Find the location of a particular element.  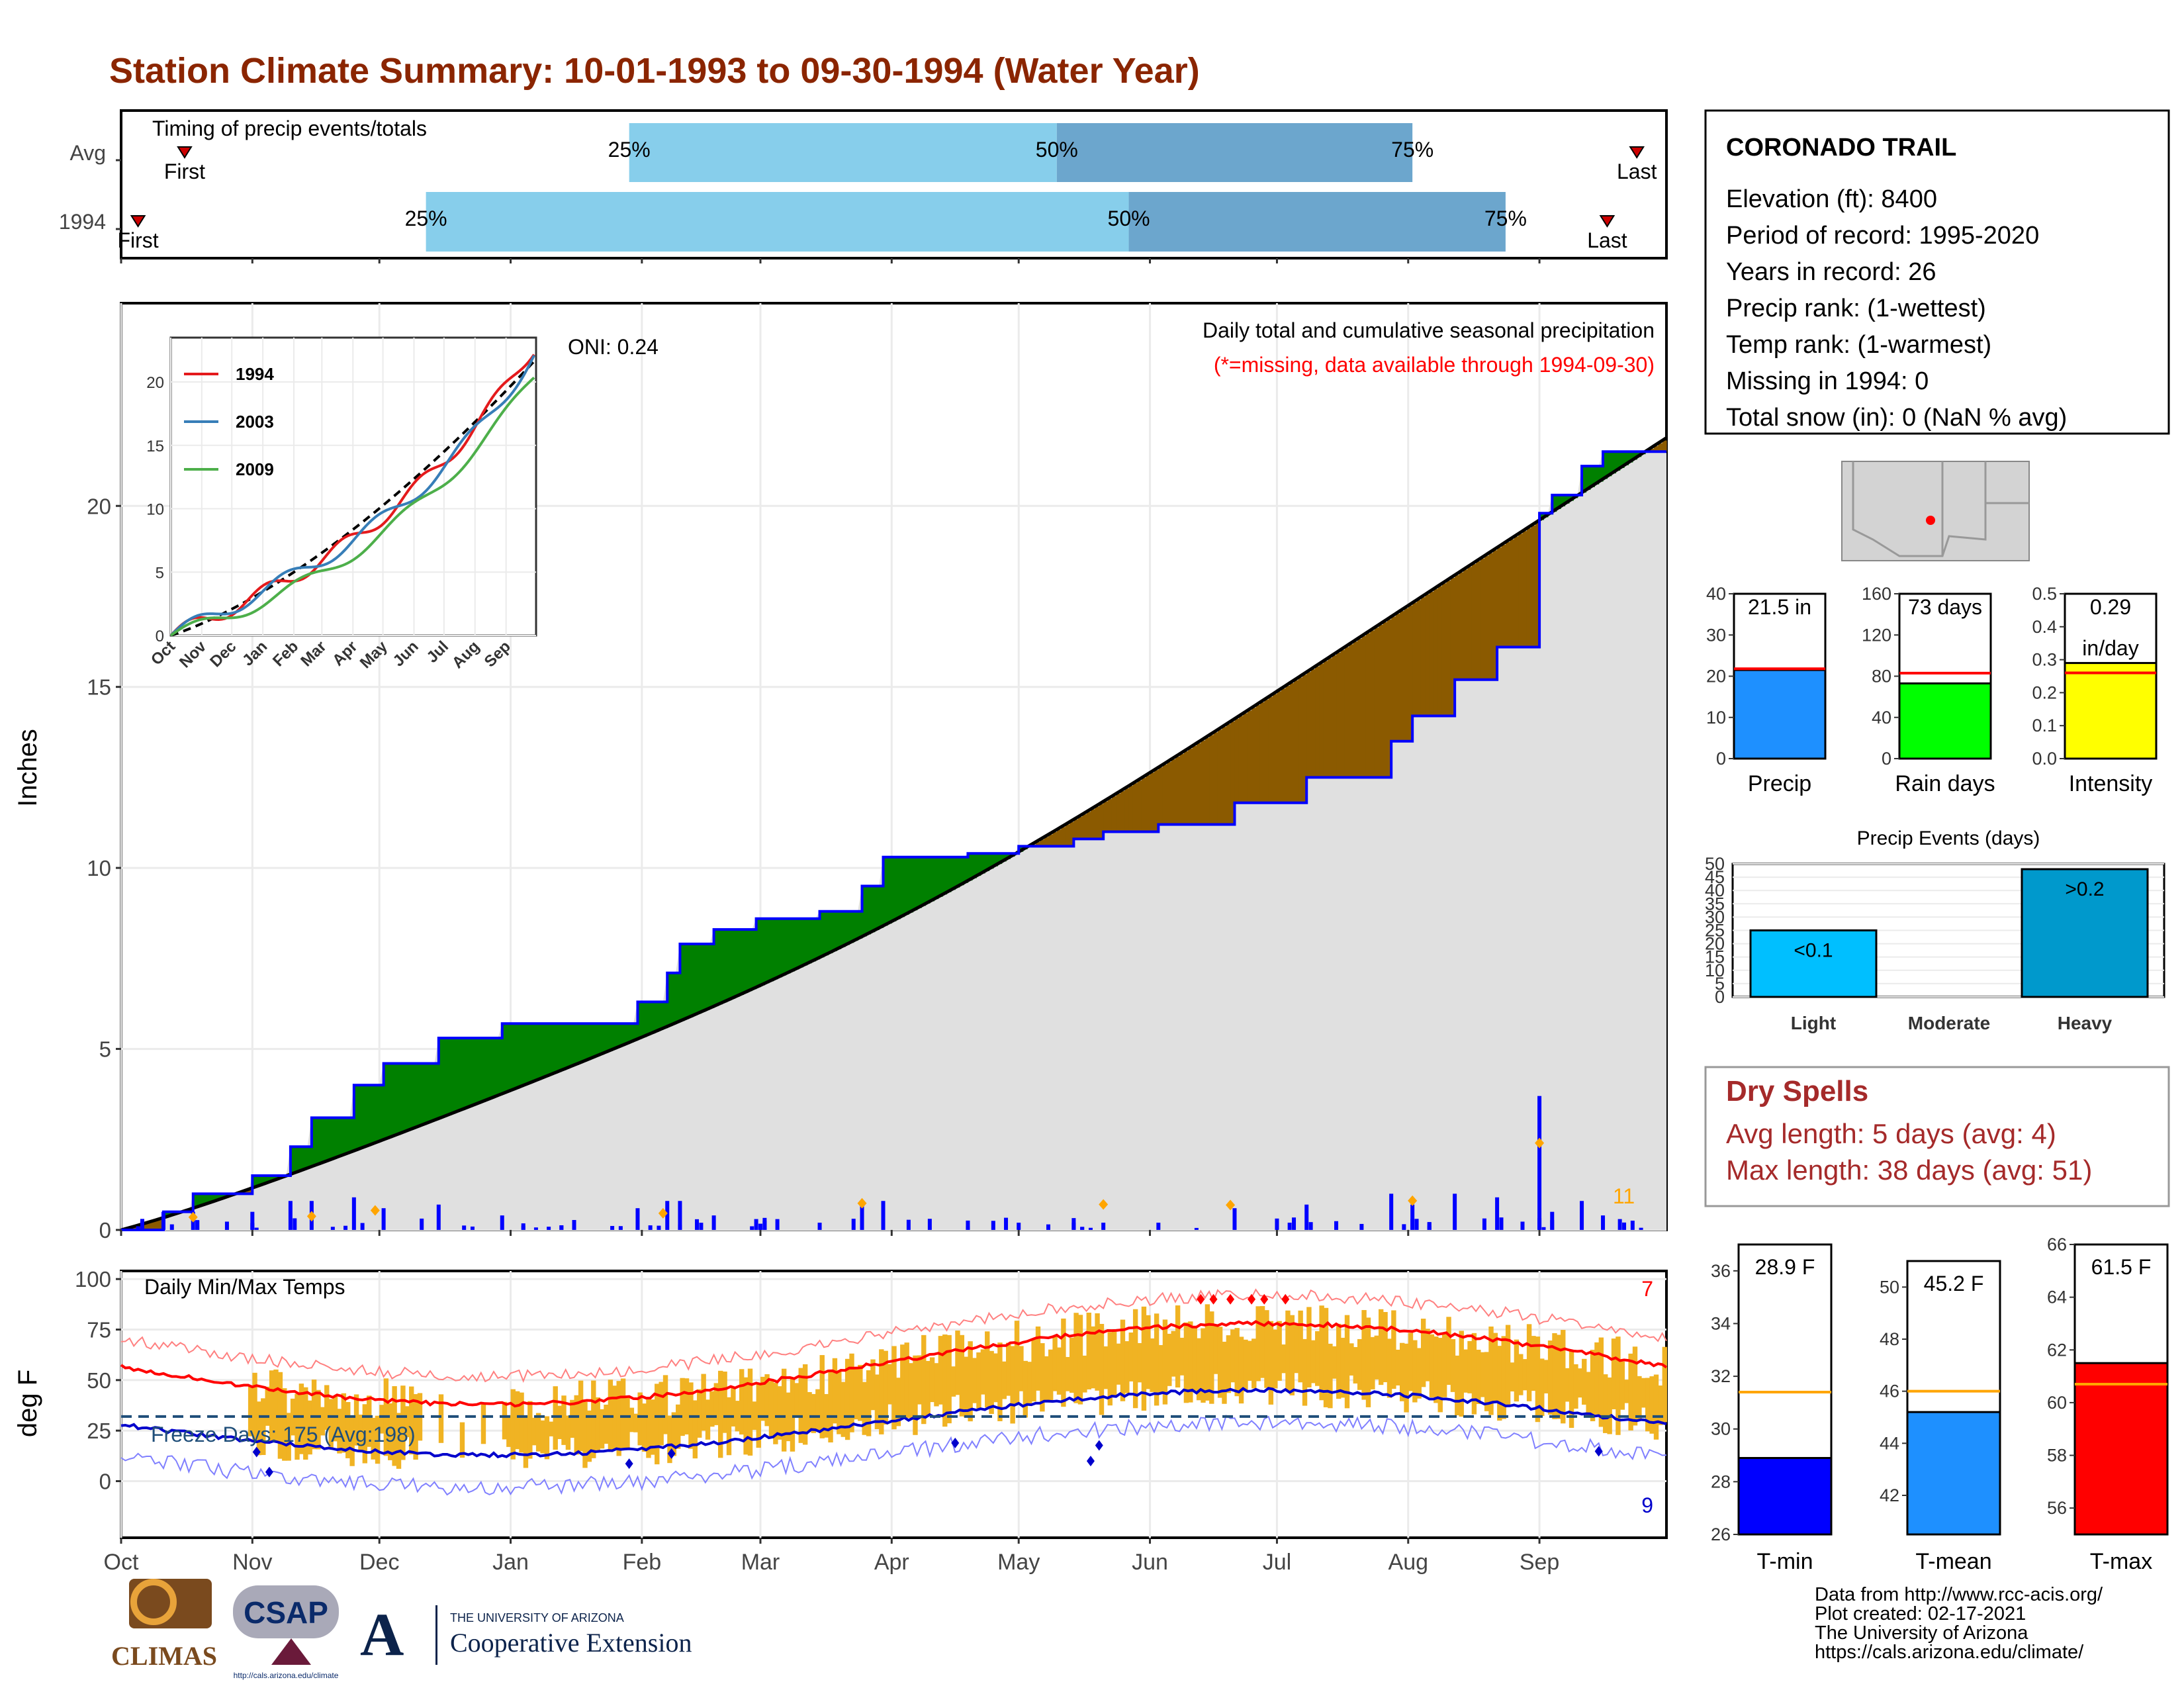

summary-bar-name: Precip is located at coordinates (1780, 783).